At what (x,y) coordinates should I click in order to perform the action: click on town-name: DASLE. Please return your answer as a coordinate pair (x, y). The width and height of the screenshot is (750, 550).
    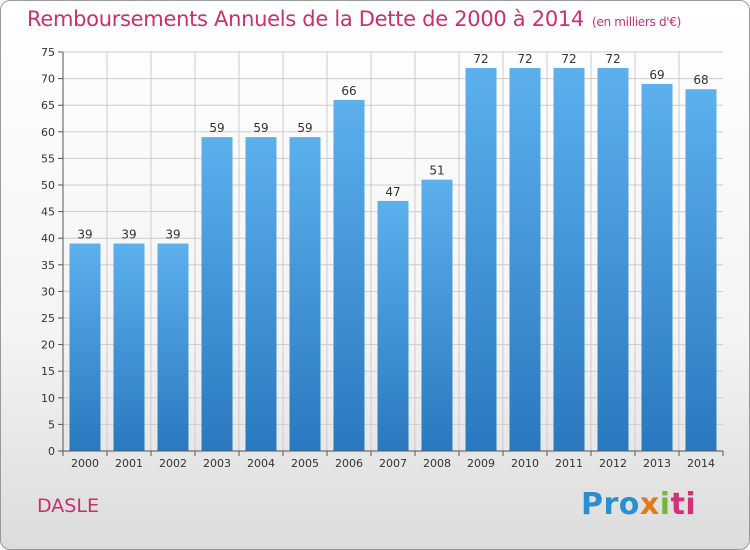
    Looking at the image, I should click on (68, 506).